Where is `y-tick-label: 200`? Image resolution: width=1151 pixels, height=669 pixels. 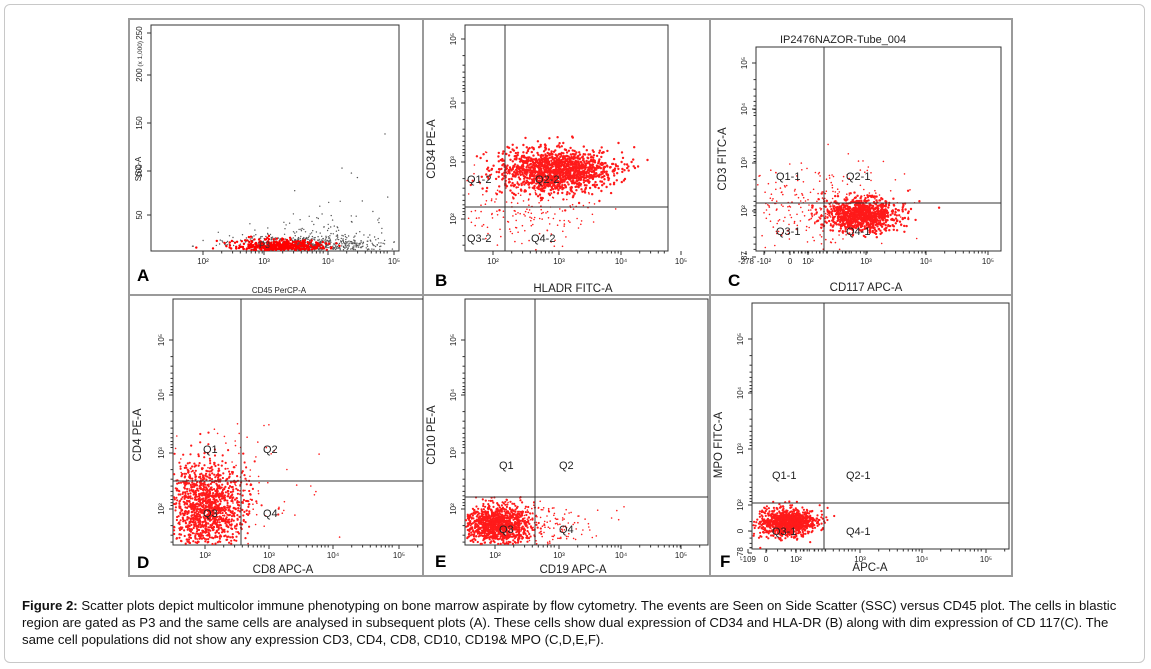
y-tick-label: 200 is located at coordinates (139, 75).